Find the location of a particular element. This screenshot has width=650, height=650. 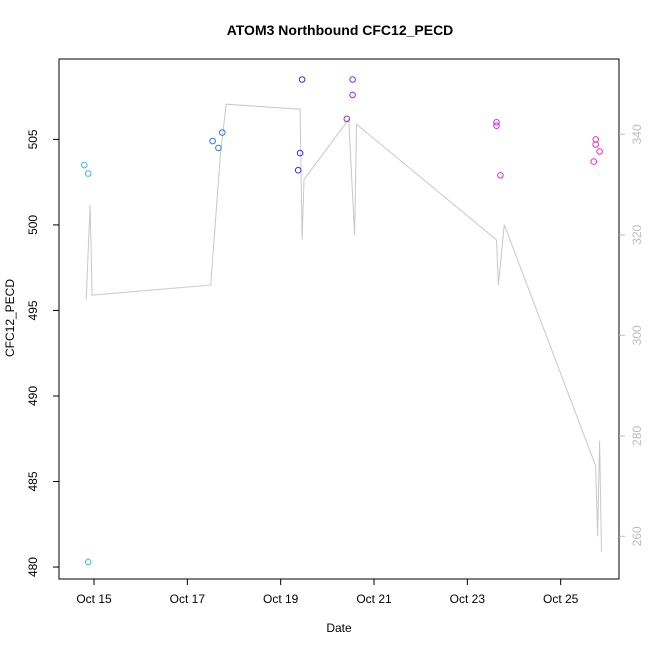

x-tick-label: Oct 17 is located at coordinates (188, 599).